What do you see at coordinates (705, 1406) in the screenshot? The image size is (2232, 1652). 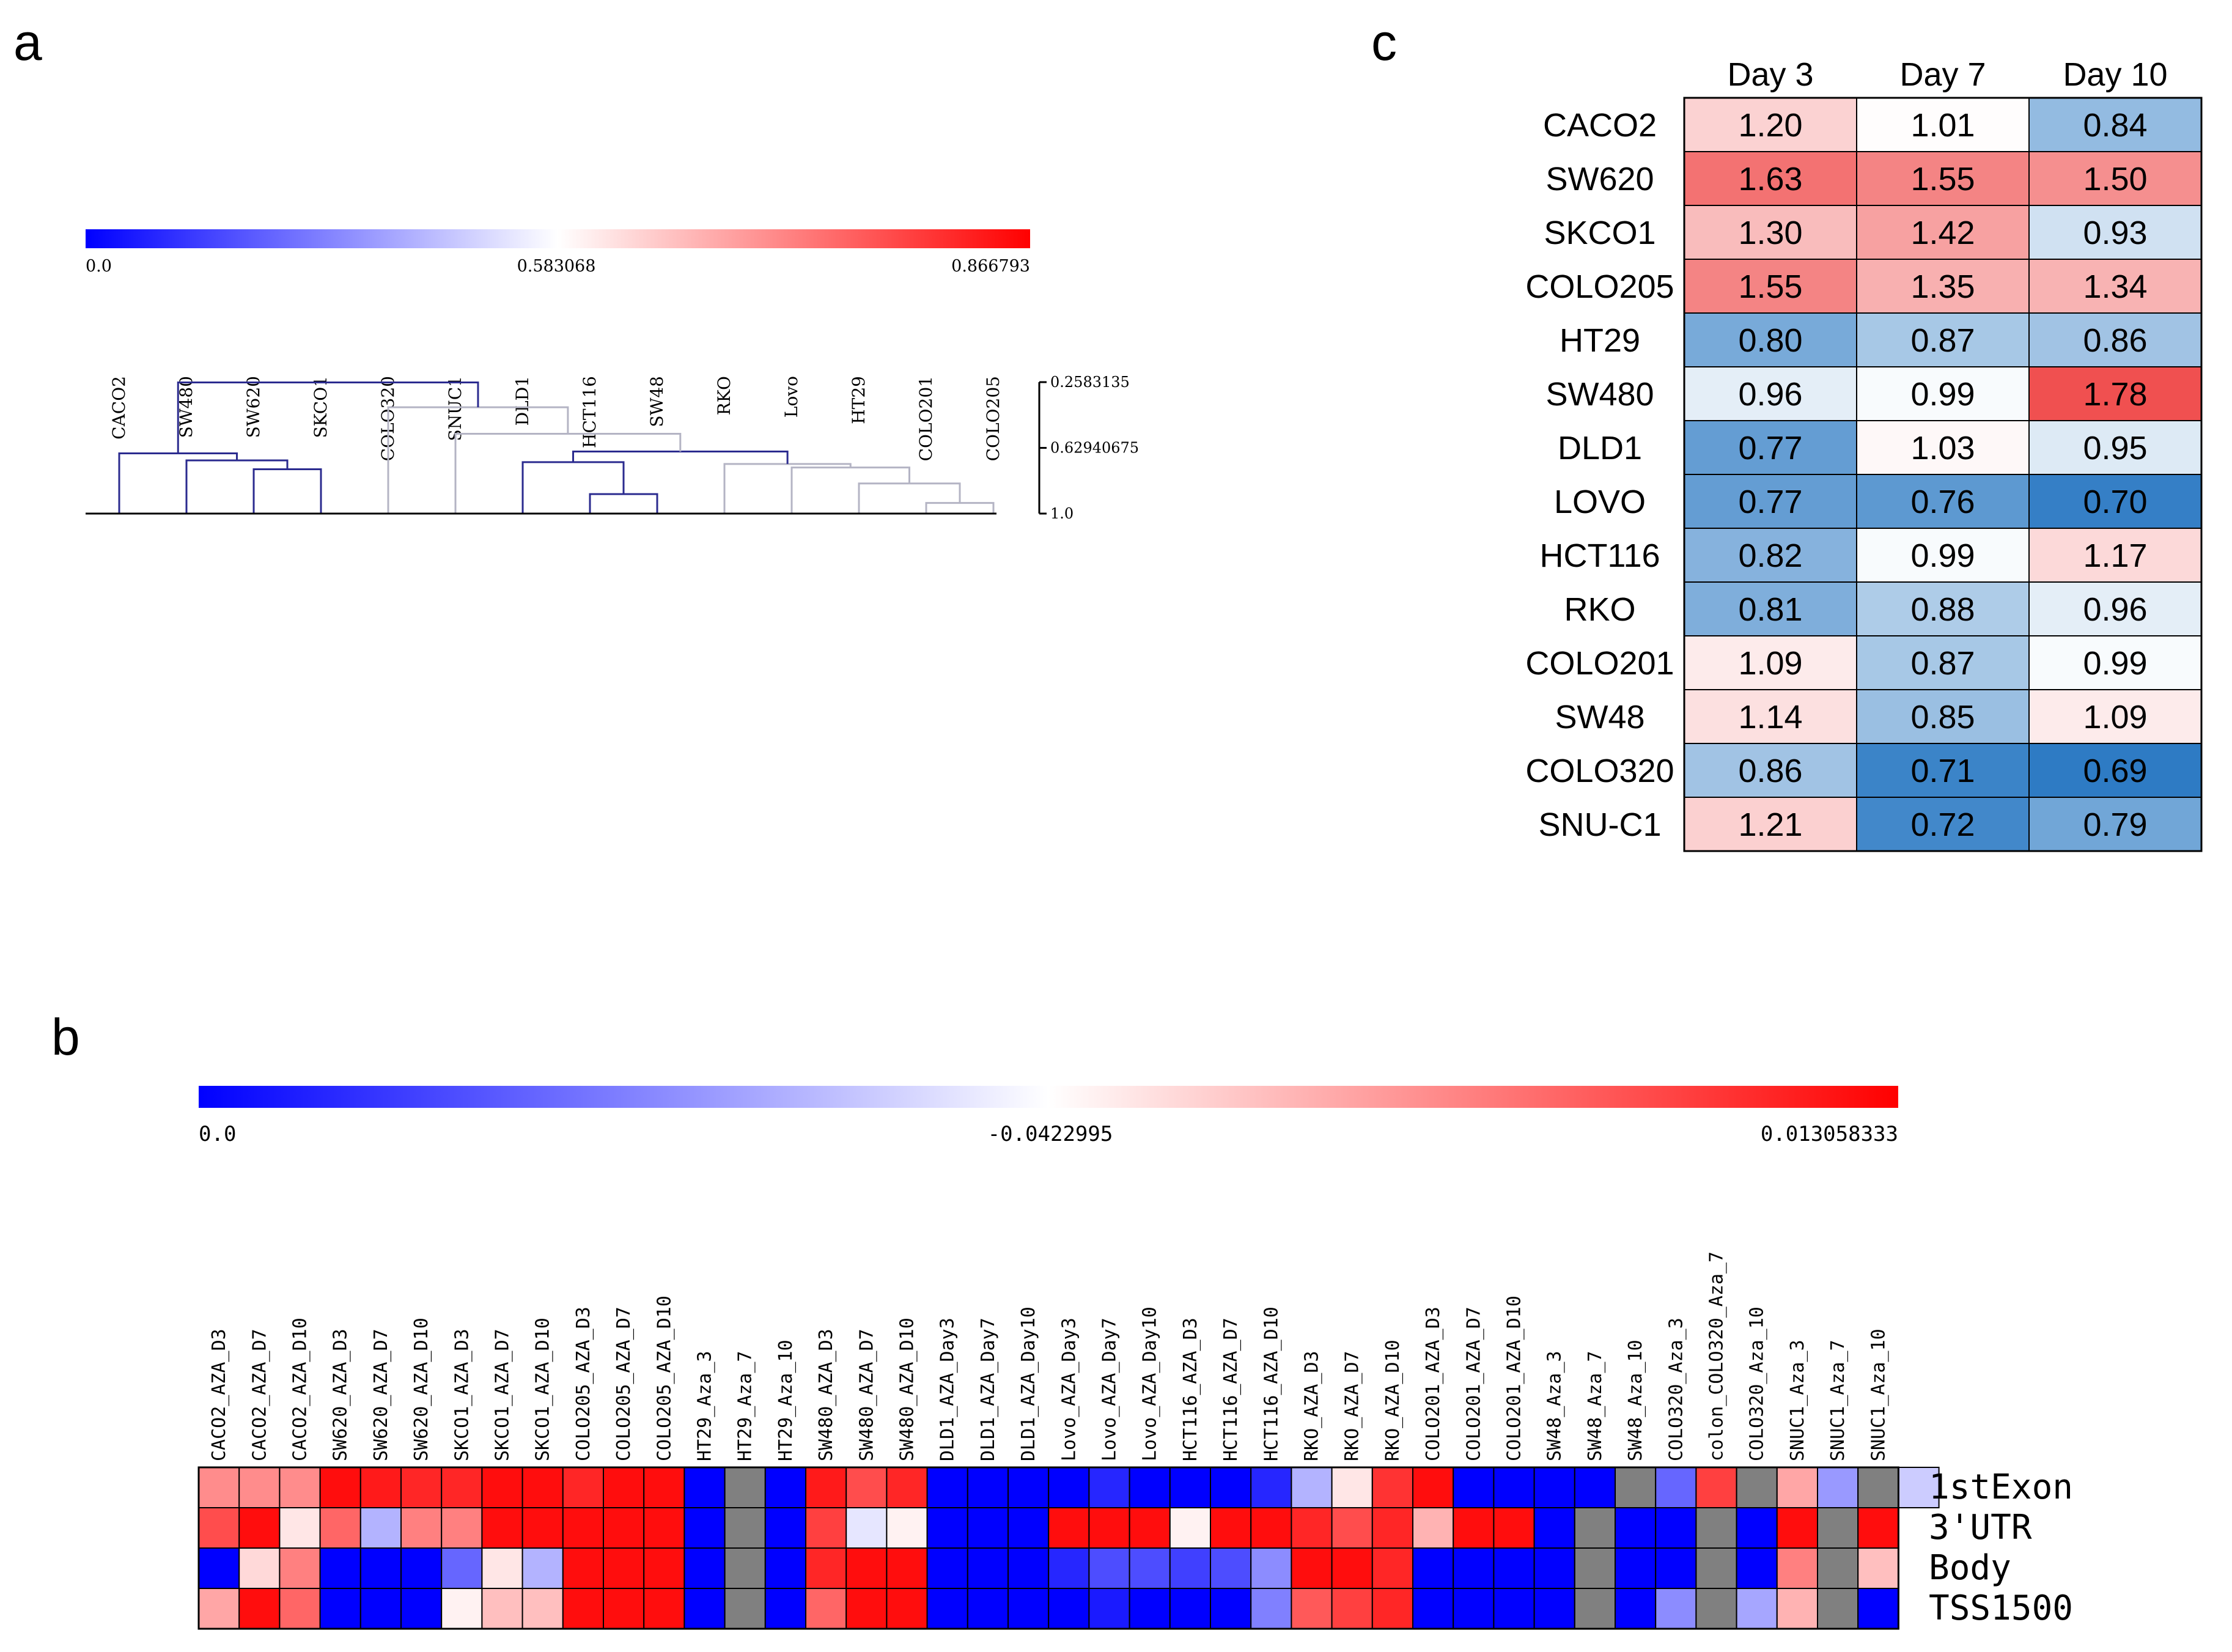 I see `heatmap-column-label: HT29_Aza_3` at bounding box center [705, 1406].